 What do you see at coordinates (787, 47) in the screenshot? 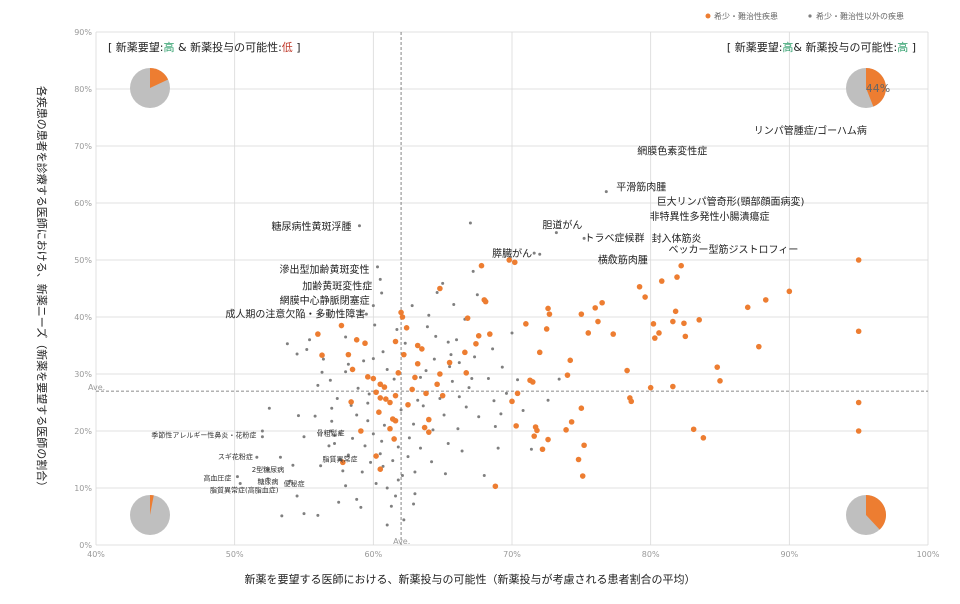
I see `need-high-text: 高` at bounding box center [787, 47].